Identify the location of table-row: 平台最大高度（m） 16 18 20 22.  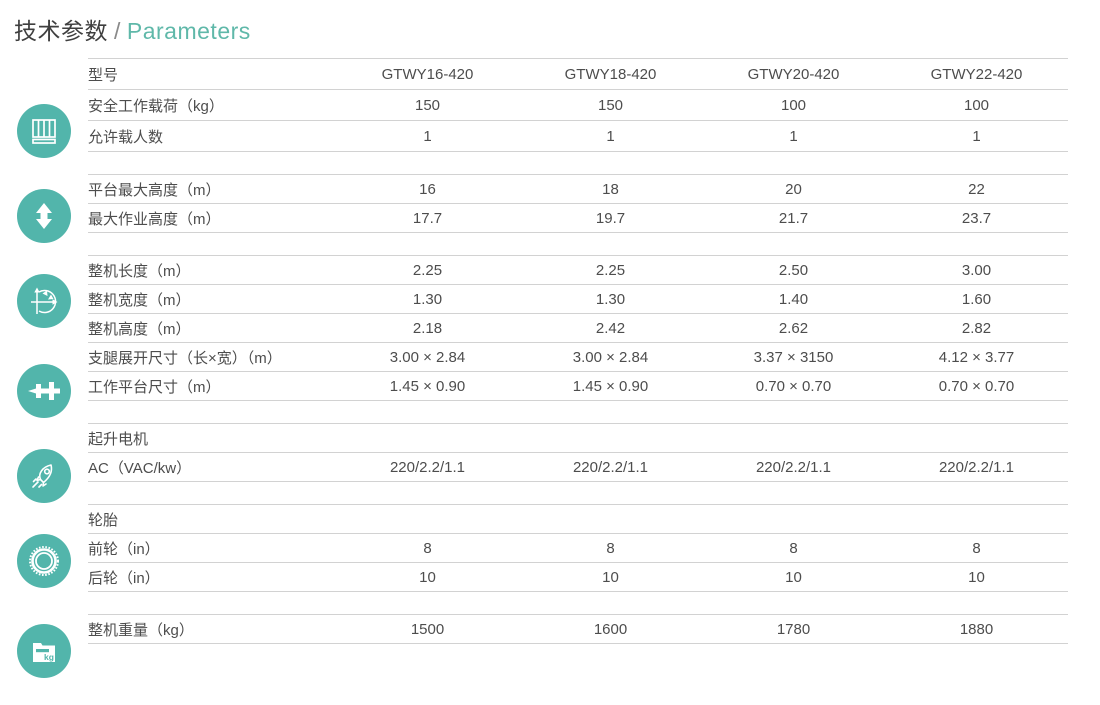
(578, 189).